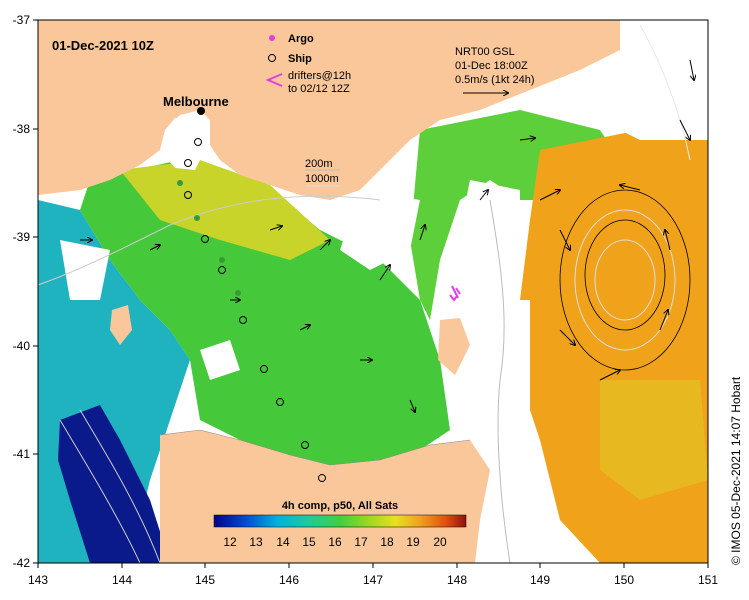  What do you see at coordinates (103, 45) in the screenshot?
I see `map-datetime: 01-Dec-2021 10Z` at bounding box center [103, 45].